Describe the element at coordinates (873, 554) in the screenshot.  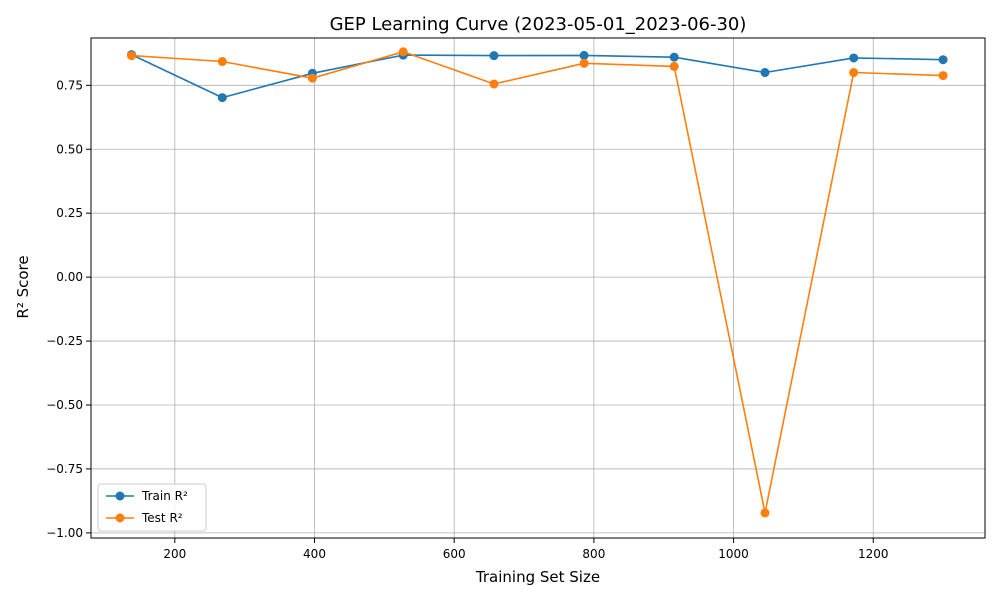
I see `x-tick-label: 1200` at that location.